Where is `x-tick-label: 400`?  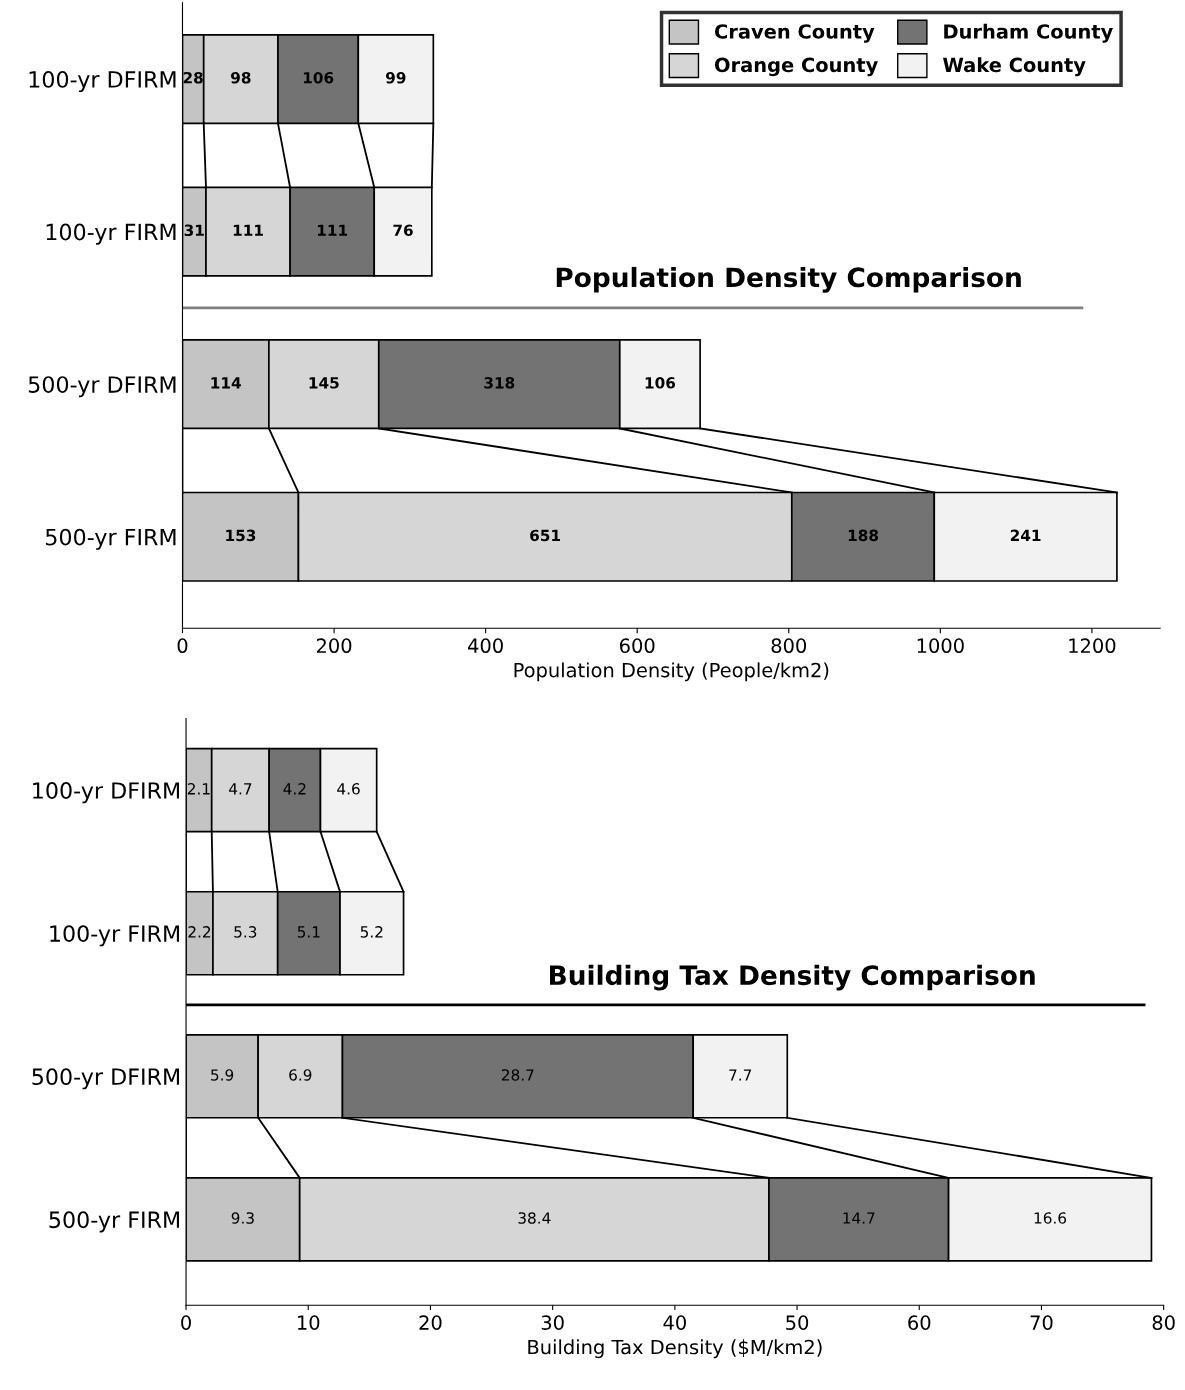 x-tick-label: 400 is located at coordinates (485, 646).